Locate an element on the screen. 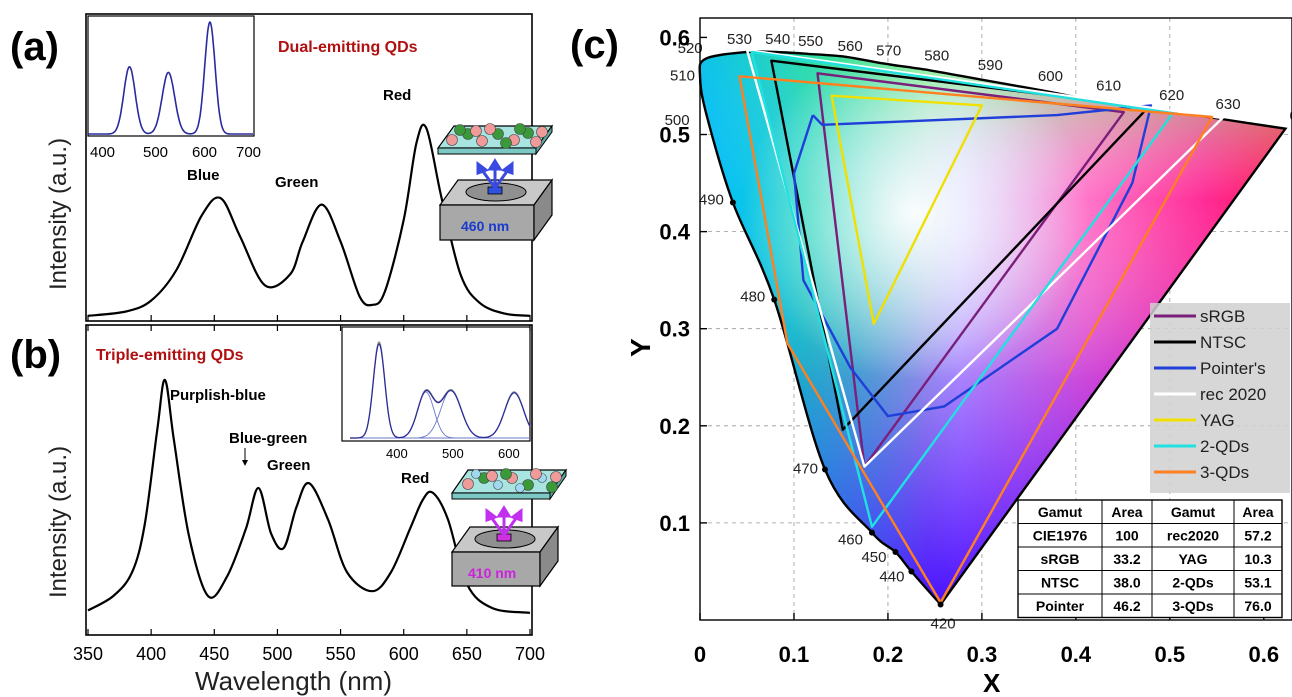  table-value: NTSC is located at coordinates (1060, 583).